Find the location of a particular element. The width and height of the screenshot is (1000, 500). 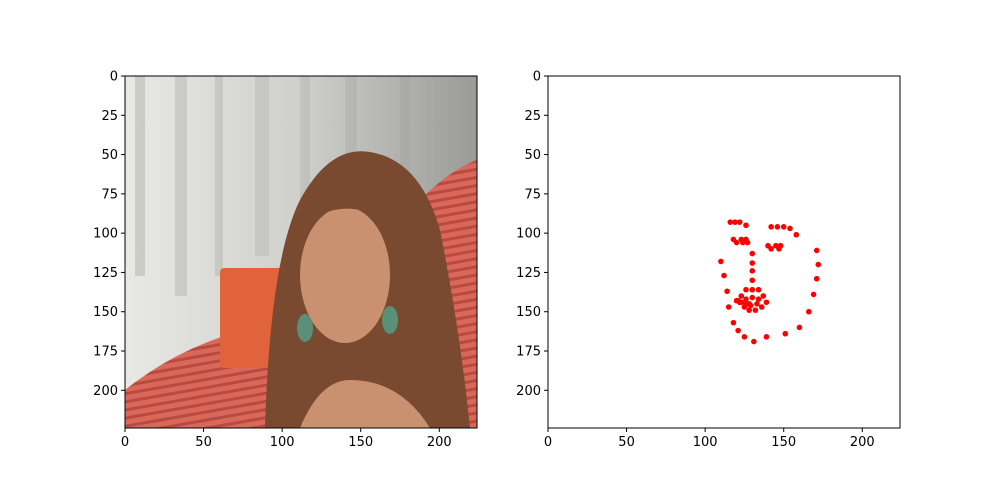

neck-chest is located at coordinates (365, 404).